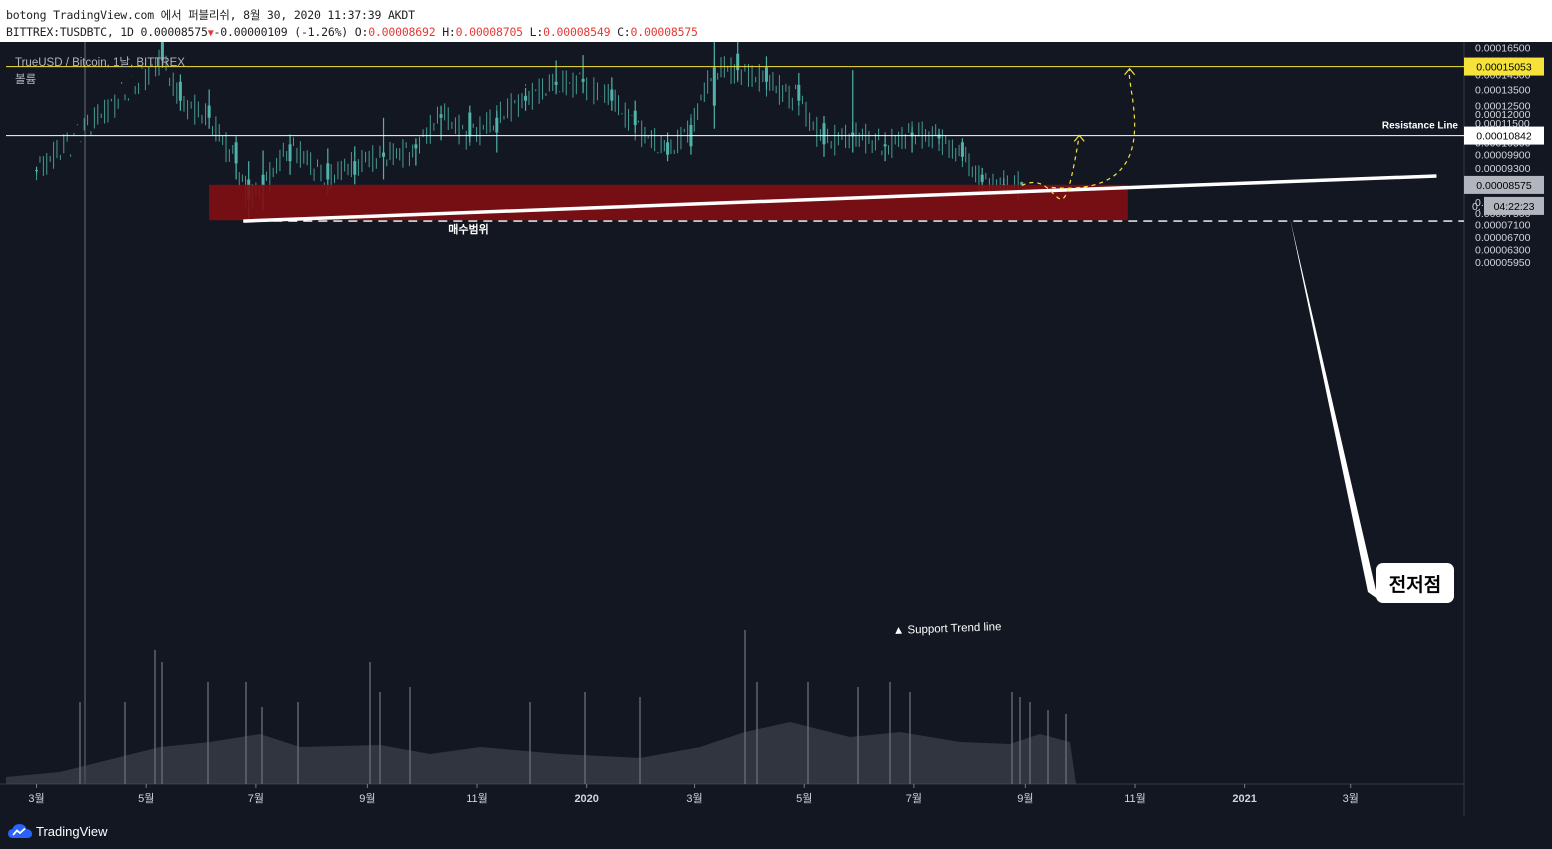  What do you see at coordinates (449, 32) in the screenshot?
I see `high-label: H:` at bounding box center [449, 32].